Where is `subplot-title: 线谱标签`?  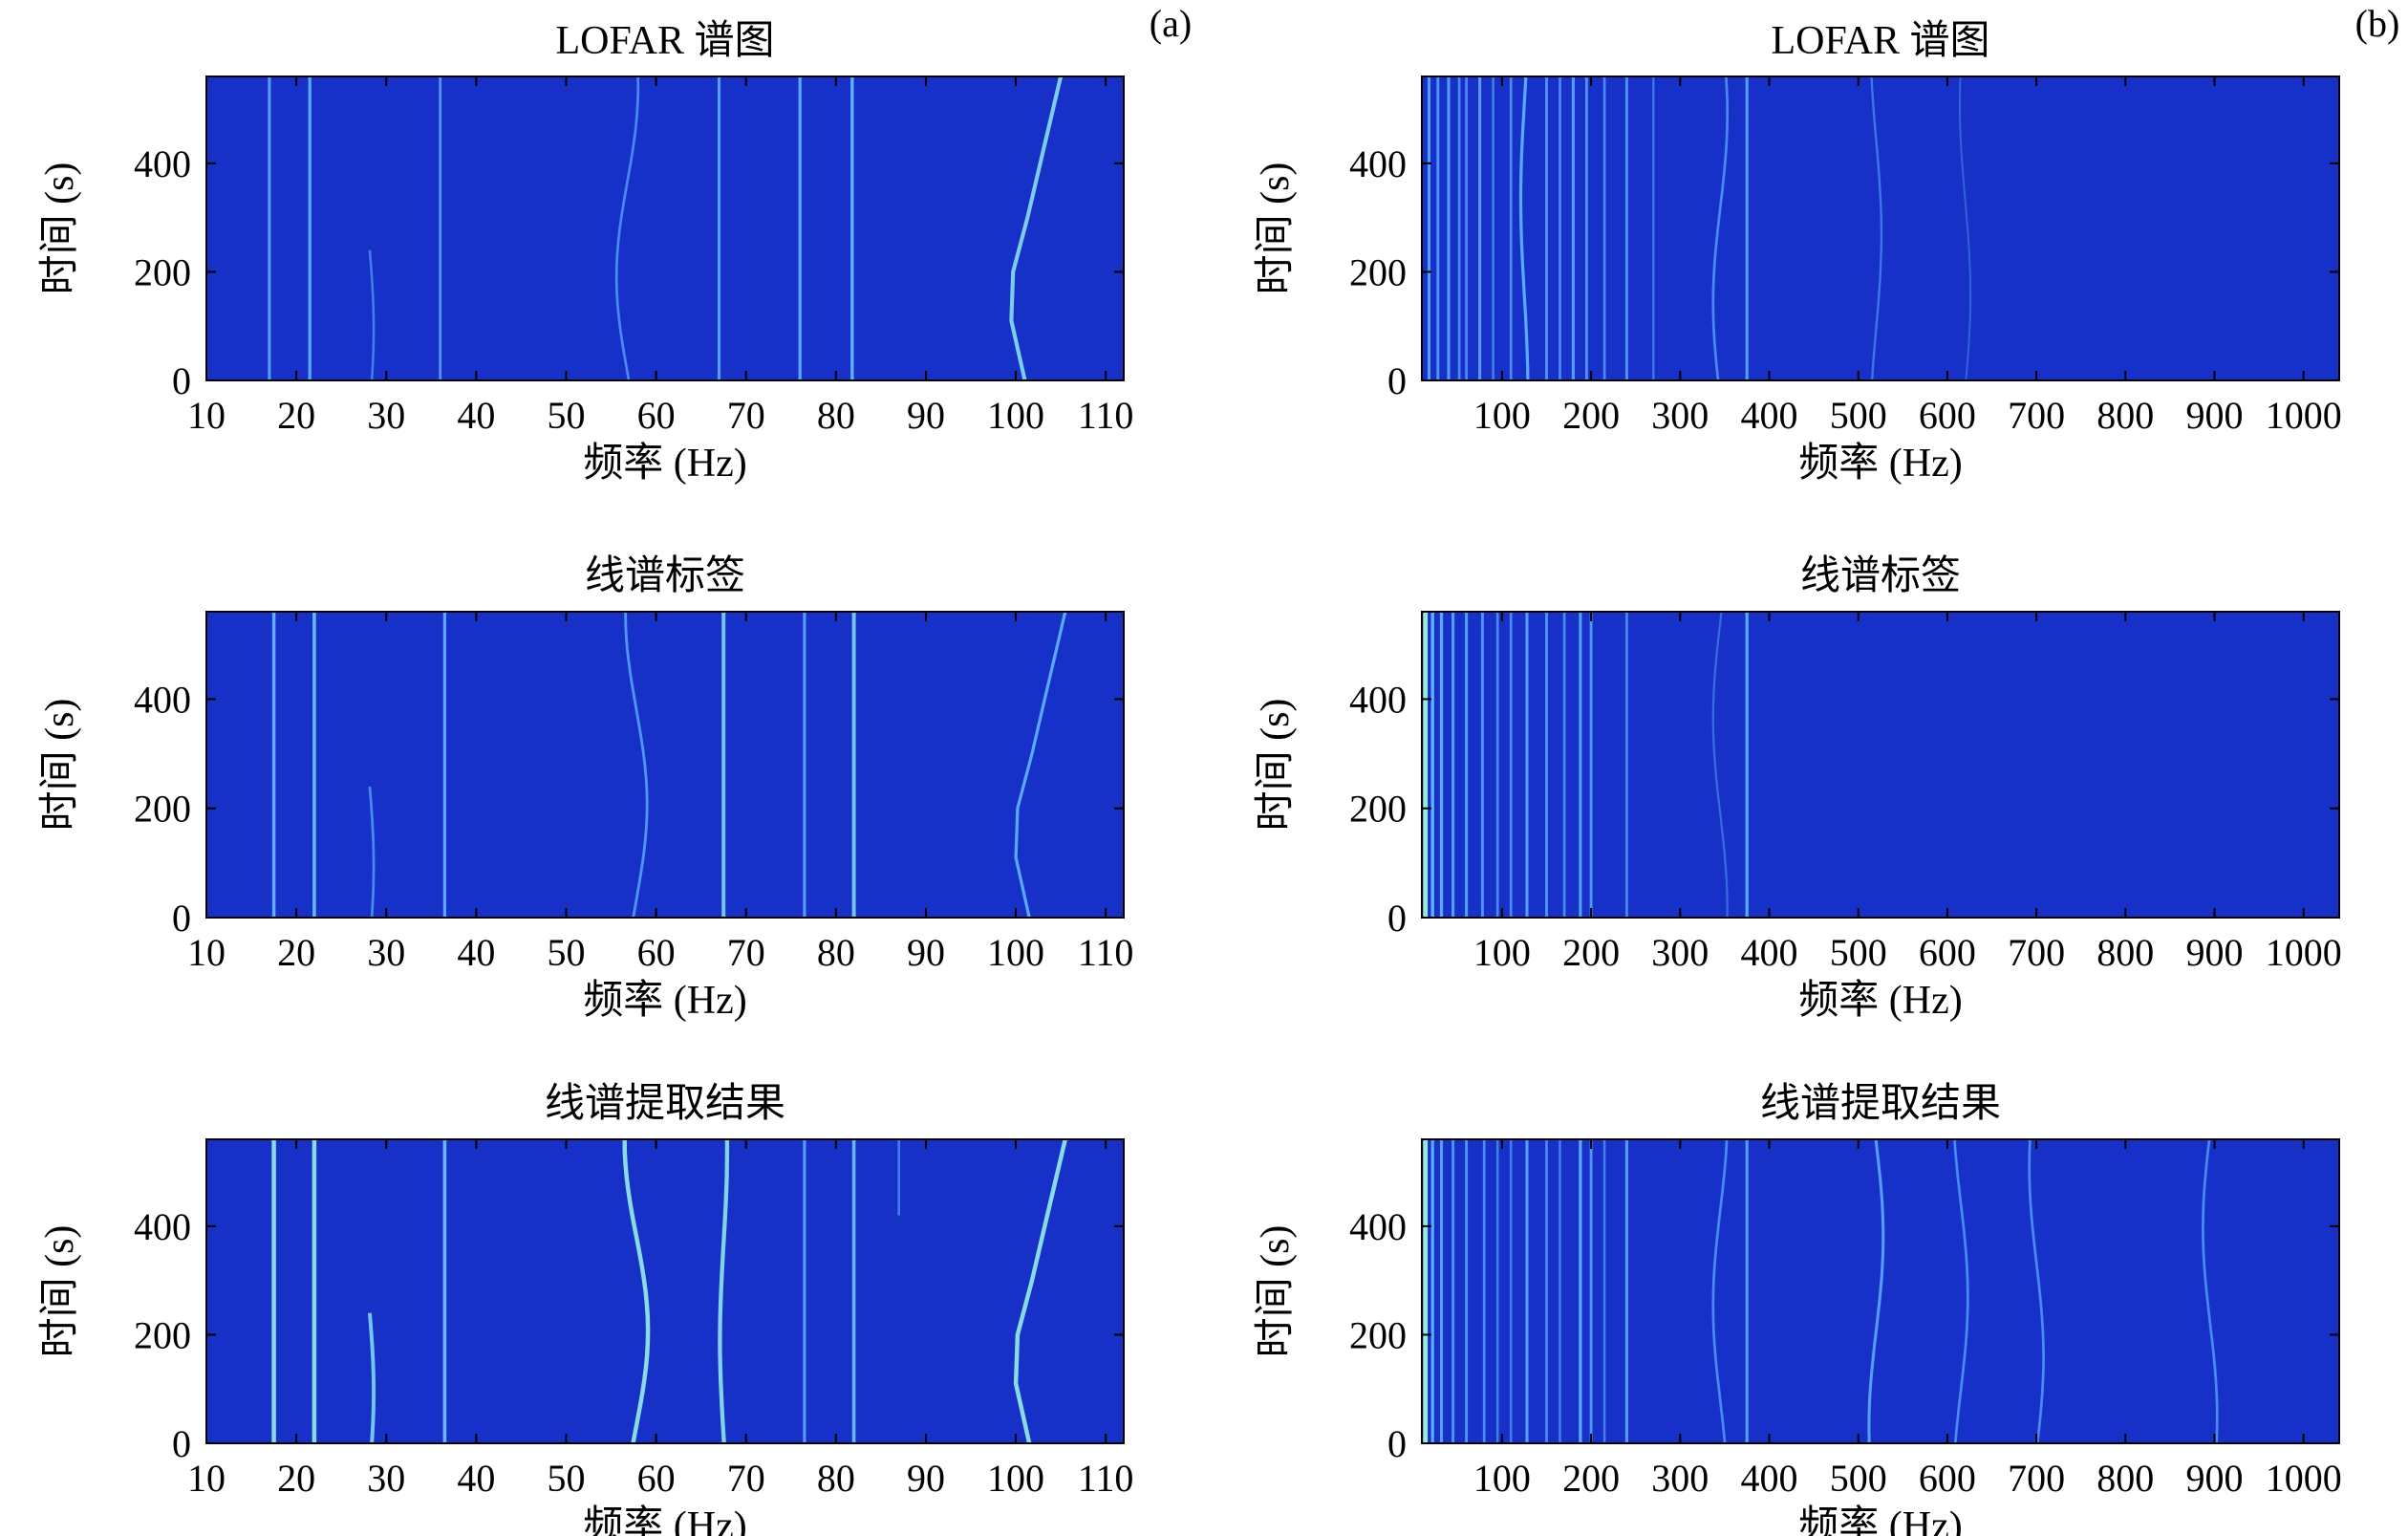 subplot-title: 线谱标签 is located at coordinates (1881, 576).